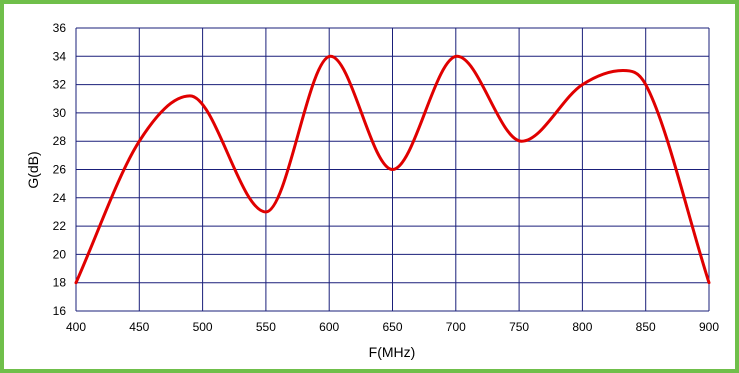 The height and width of the screenshot is (373, 739). Describe the element at coordinates (60, 85) in the screenshot. I see `y-tick-label: 32` at that location.